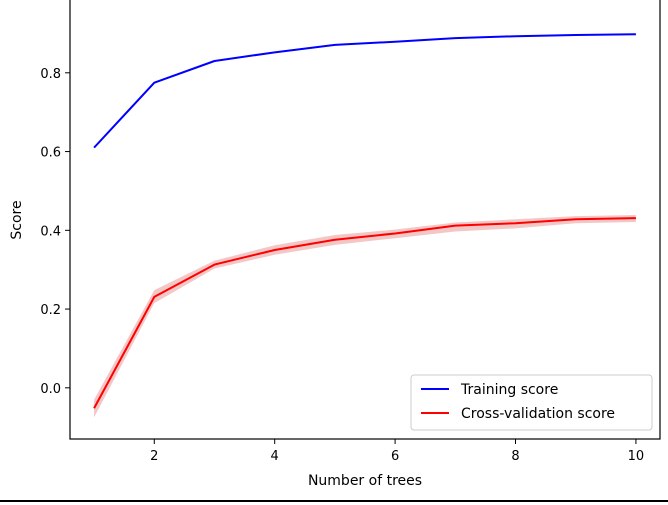 The width and height of the screenshot is (668, 505). Describe the element at coordinates (395, 456) in the screenshot. I see `x-tick-label: 6` at that location.